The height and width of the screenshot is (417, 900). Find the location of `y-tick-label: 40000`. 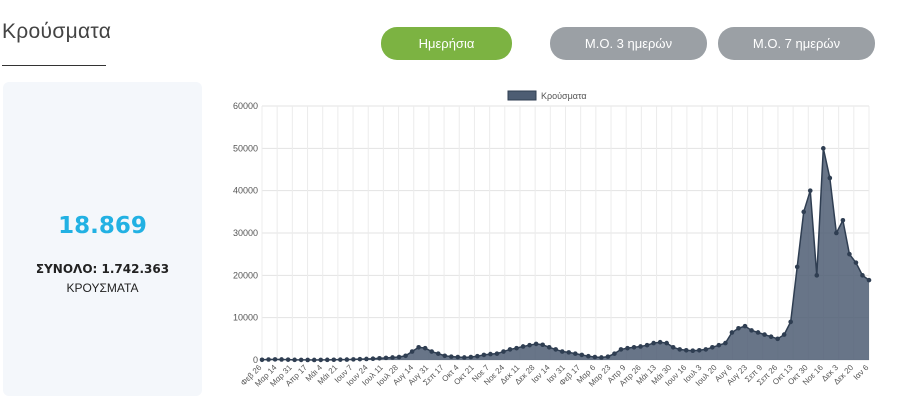

y-tick-label: 40000 is located at coordinates (245, 191).